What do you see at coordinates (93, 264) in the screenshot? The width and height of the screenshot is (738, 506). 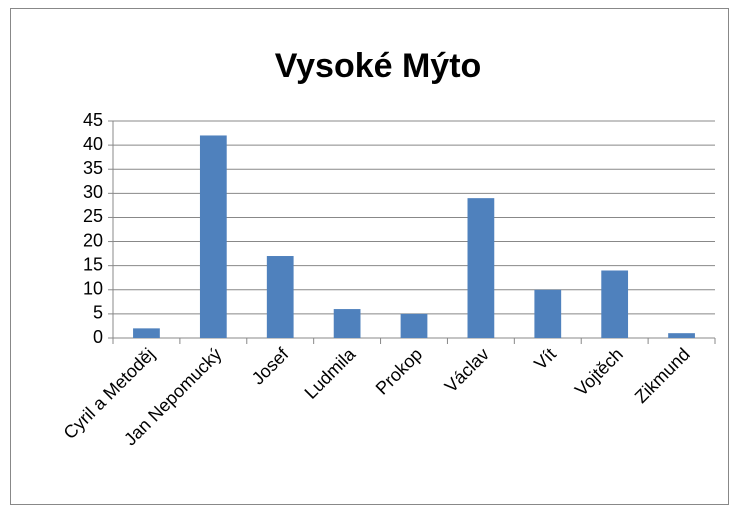 I see `y-tick-label: 15` at bounding box center [93, 264].